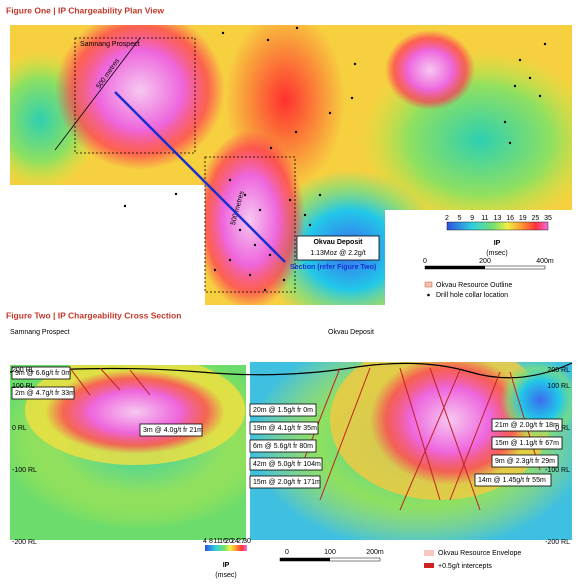 Image resolution: width=583 pixels, height=584 pixels. Describe the element at coordinates (498, 218) in the screenshot. I see `color-bar-tick: 13` at that location.